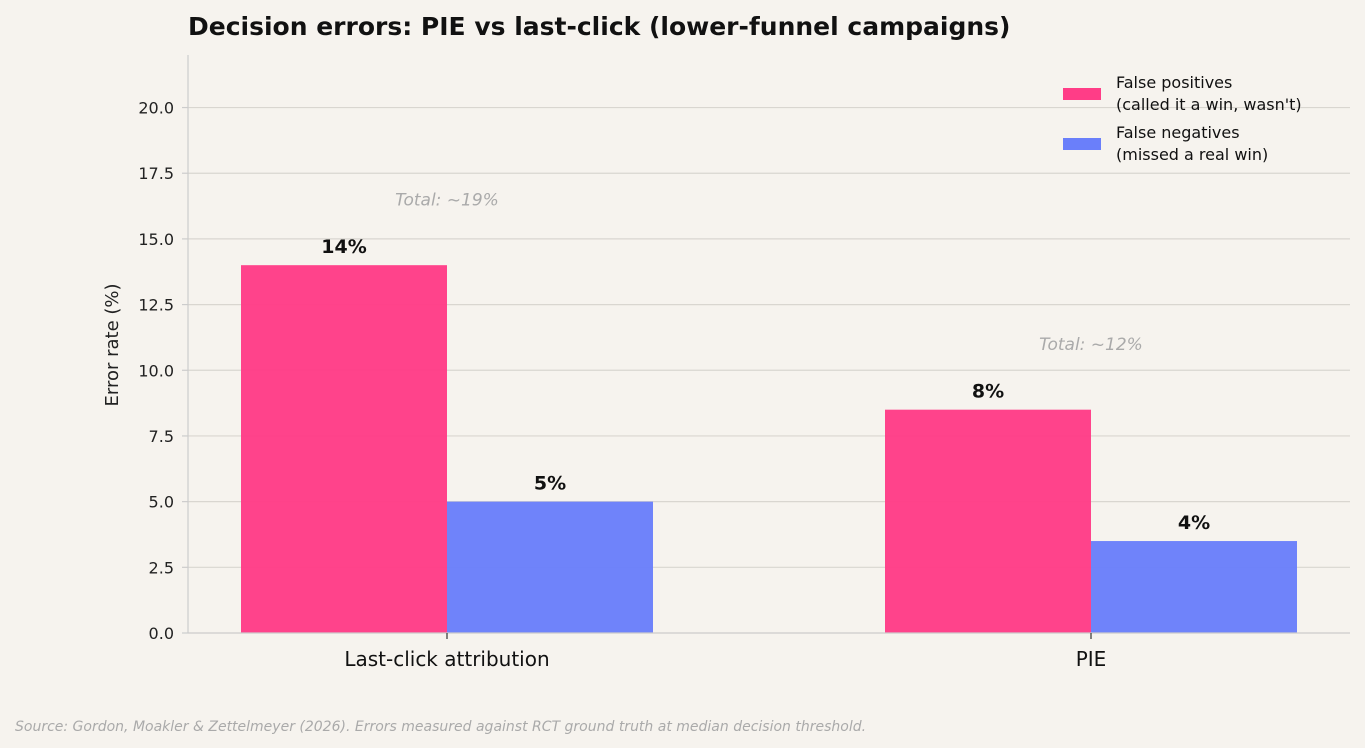  I want to click on bar-value-label: 5%, so click(550, 484).